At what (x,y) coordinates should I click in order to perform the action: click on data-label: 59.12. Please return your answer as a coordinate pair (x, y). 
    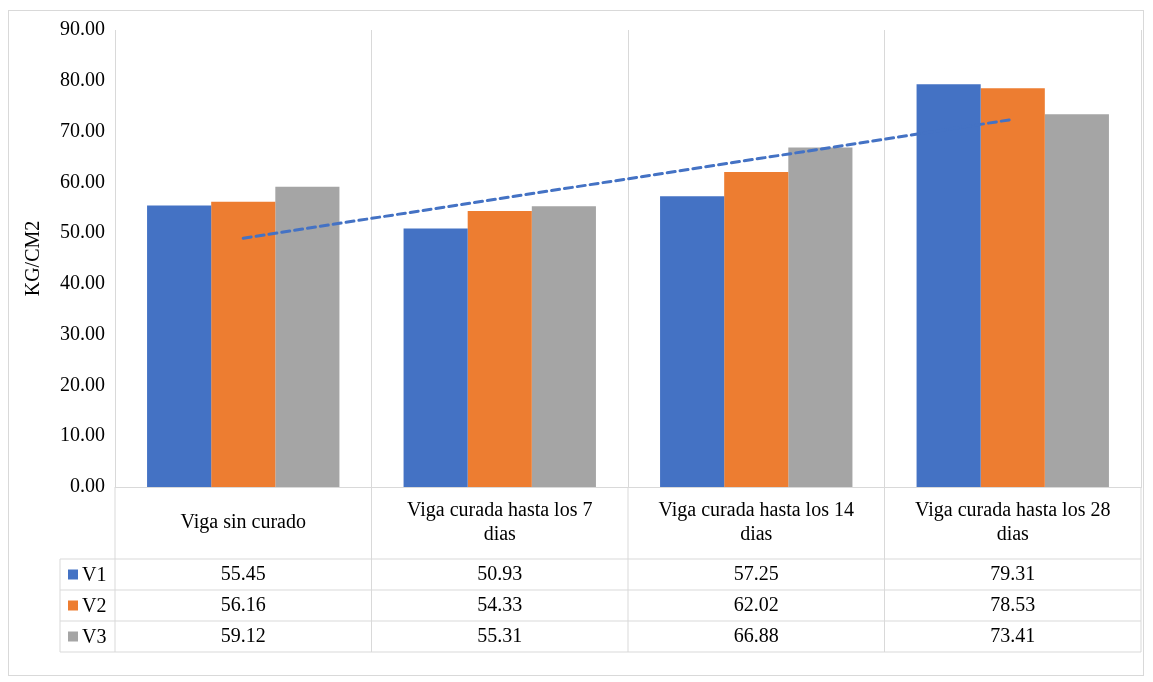
    Looking at the image, I should click on (243, 634).